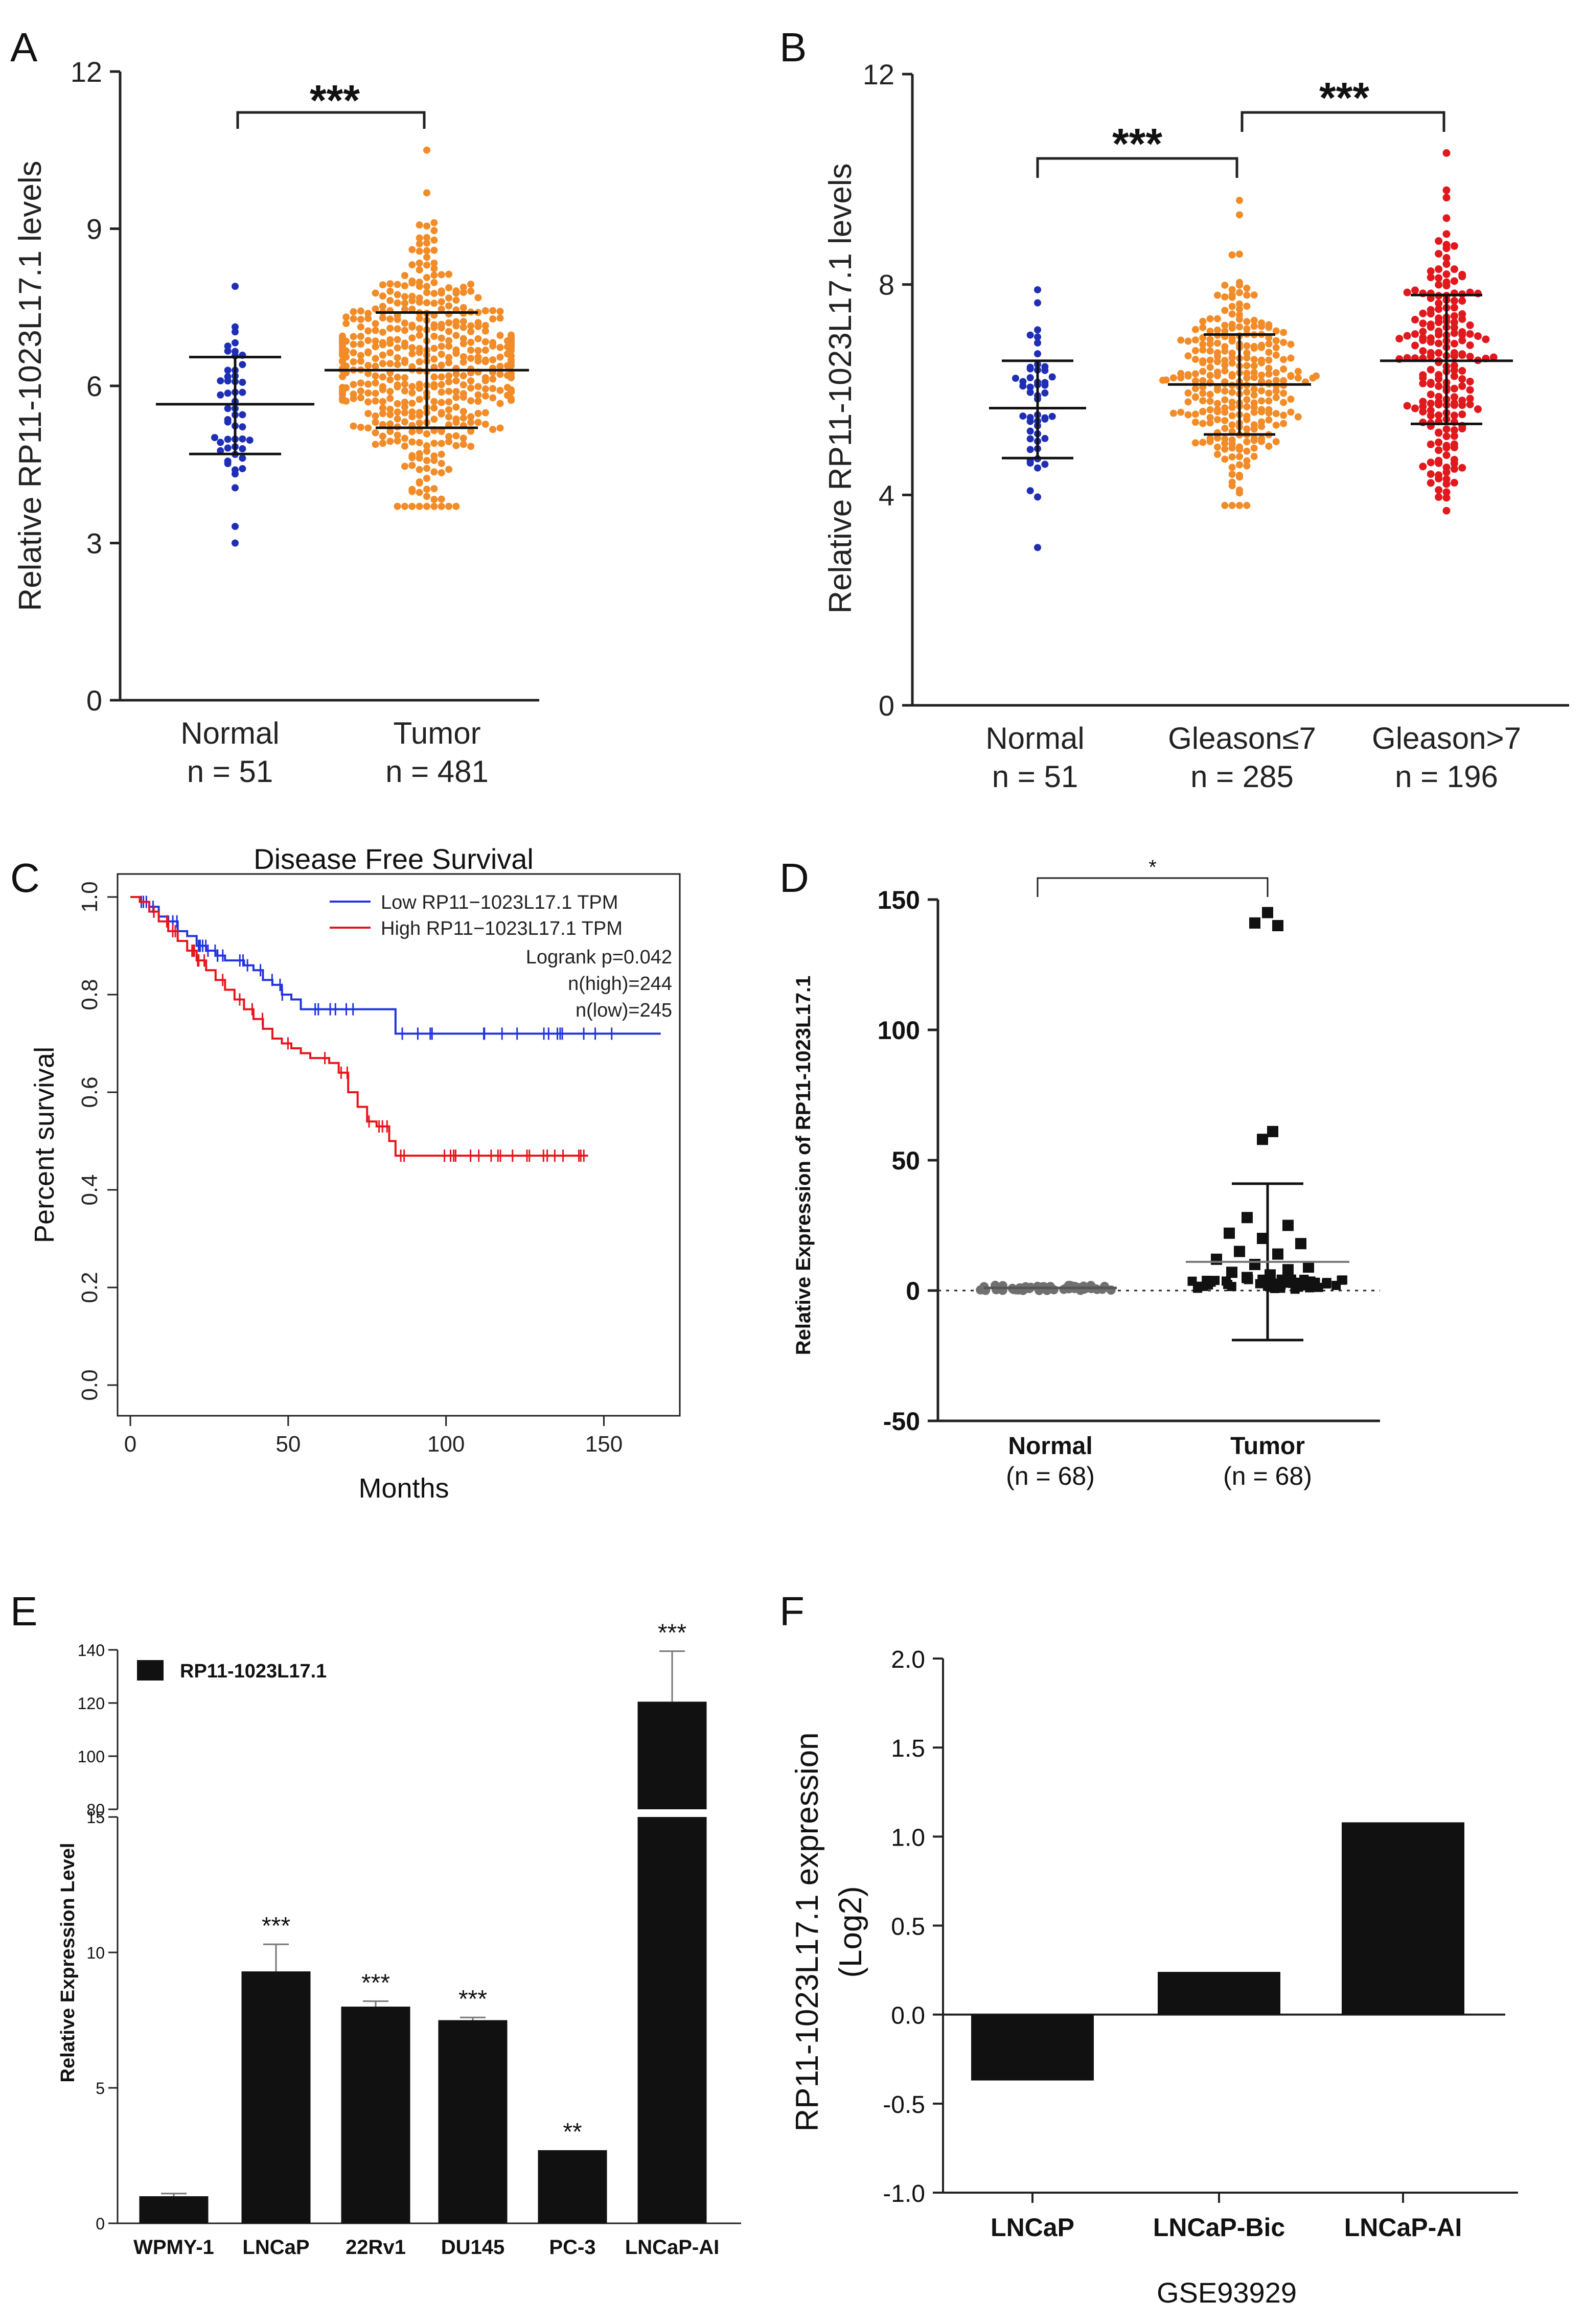  Describe the element at coordinates (90, 1092) in the screenshot. I see `panel-c-y-tick-label-3: 0.6` at that location.